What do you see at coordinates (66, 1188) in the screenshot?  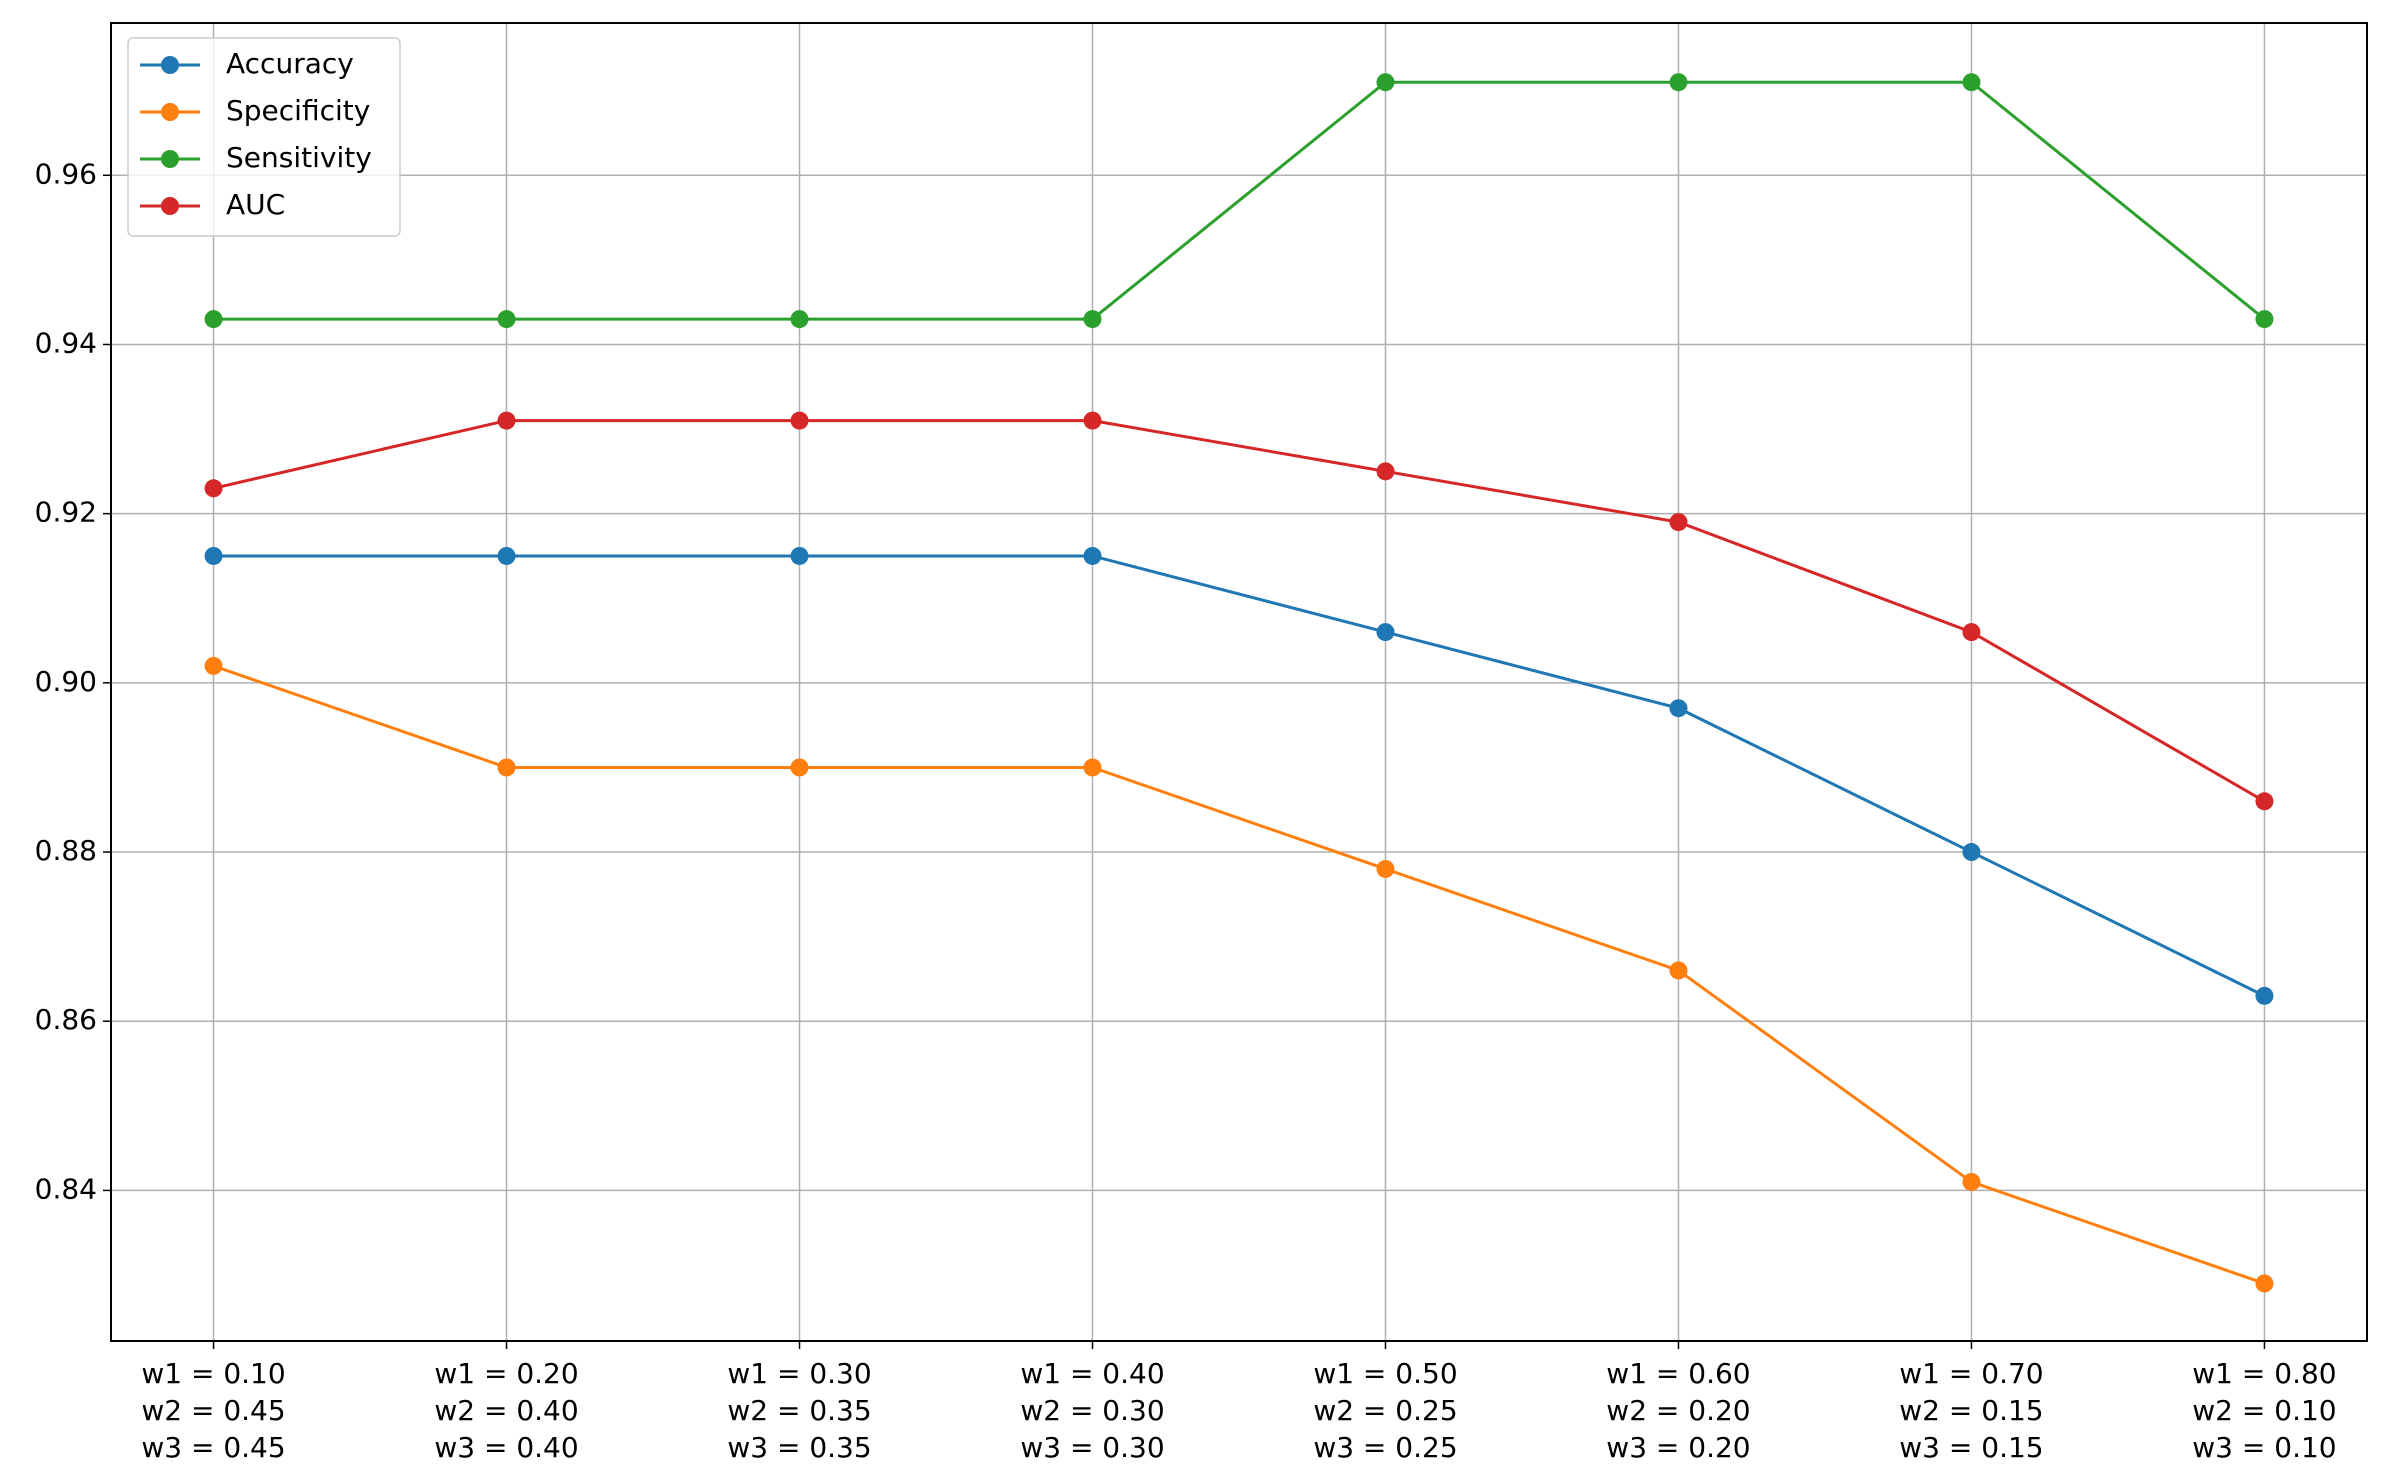 I see `y-tick-label: 0.84` at bounding box center [66, 1188].